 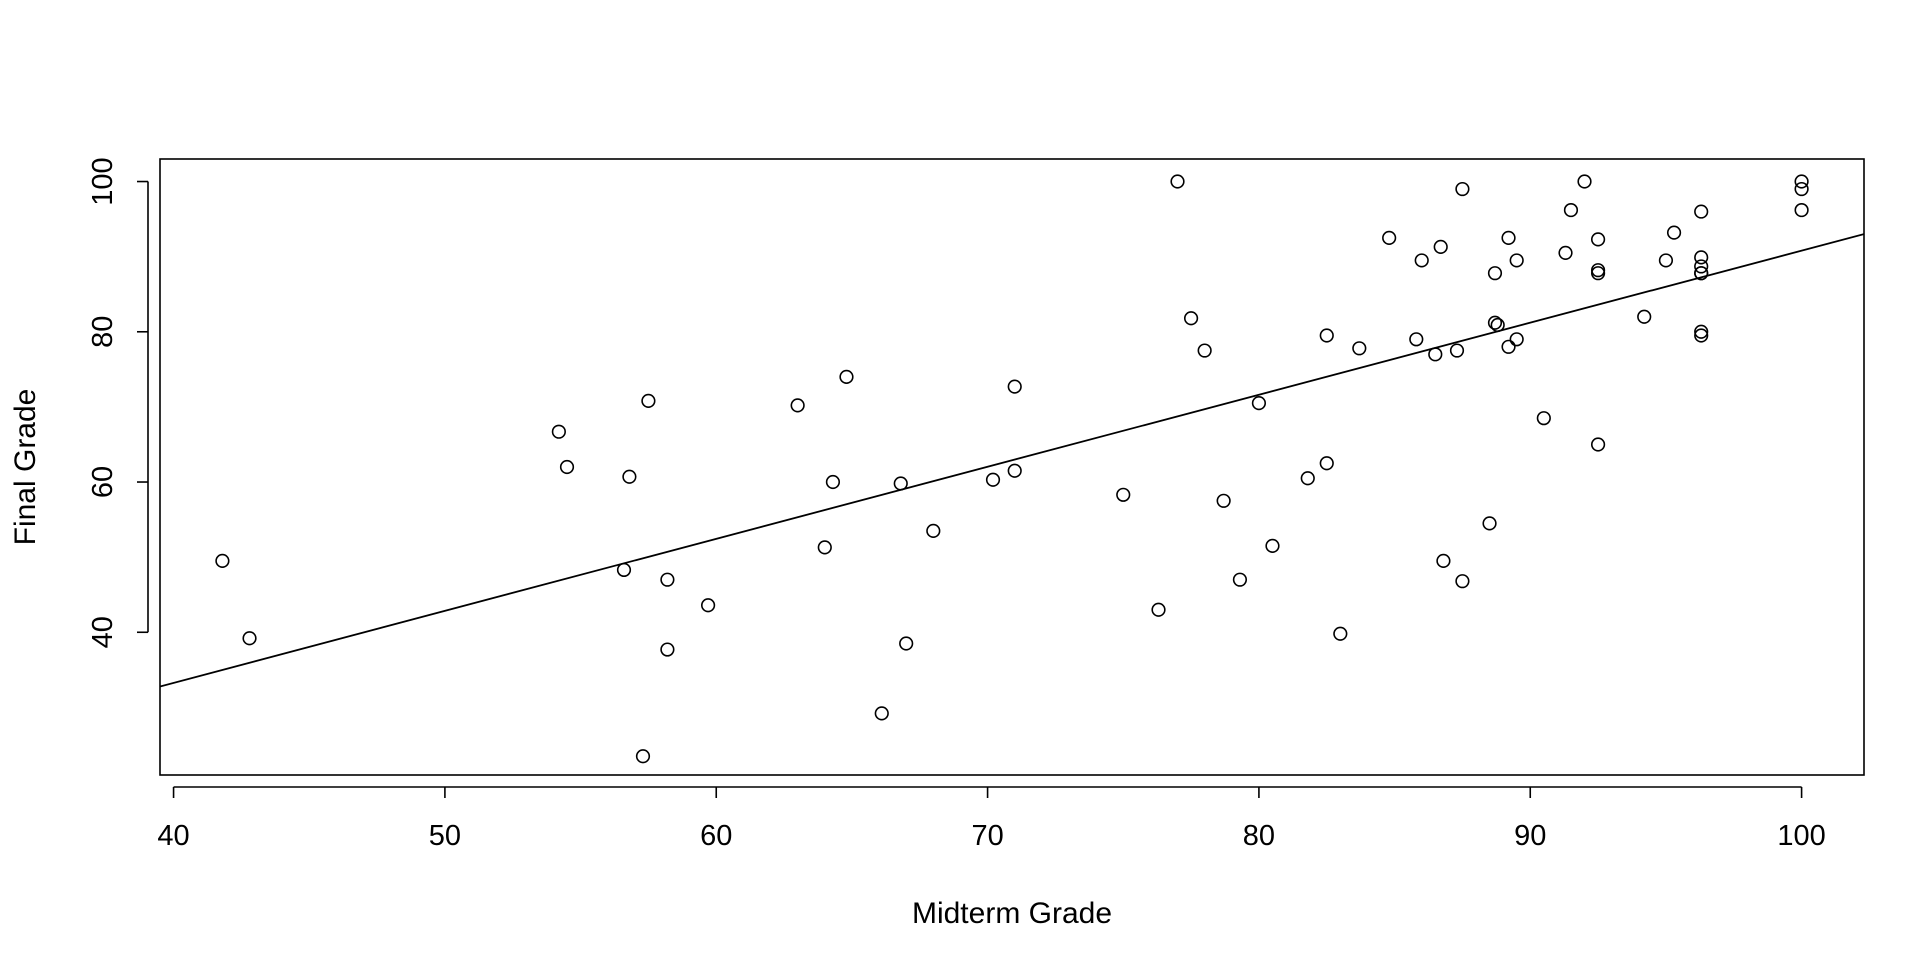 I want to click on x-tick-label: 100, so click(x=1801, y=836).